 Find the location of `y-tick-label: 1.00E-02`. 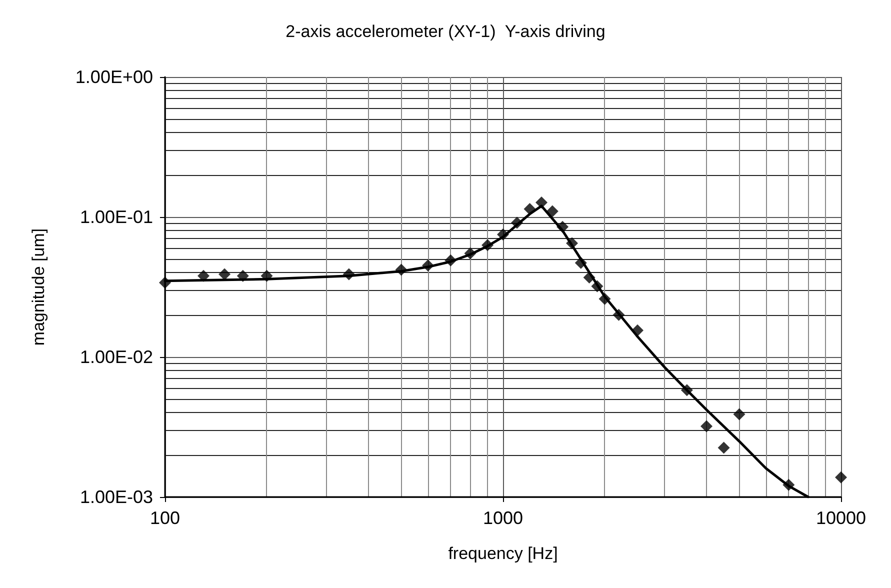

y-tick-label: 1.00E-02 is located at coordinates (116, 357).